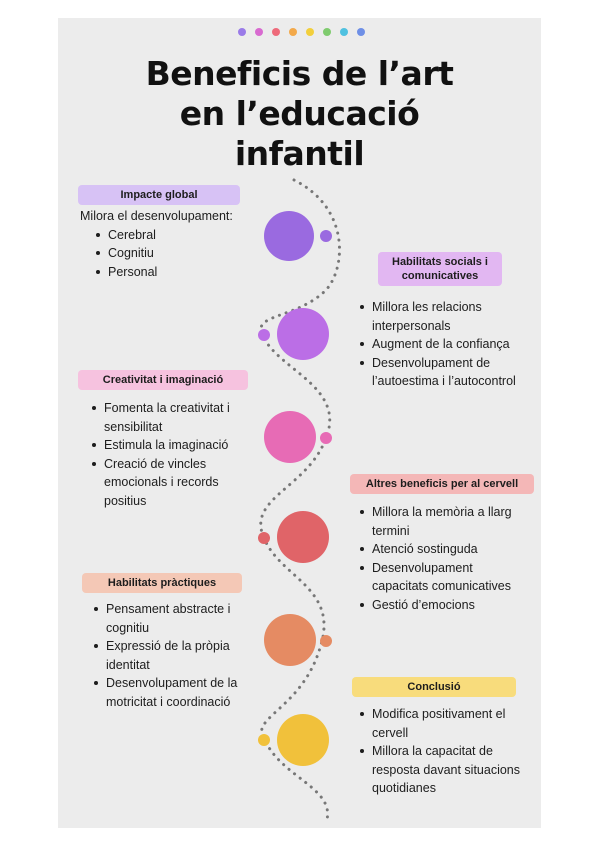 The width and height of the screenshot is (599, 848). Describe the element at coordinates (438, 549) in the screenshot. I see `list-item: Atenció sostinguda` at that location.